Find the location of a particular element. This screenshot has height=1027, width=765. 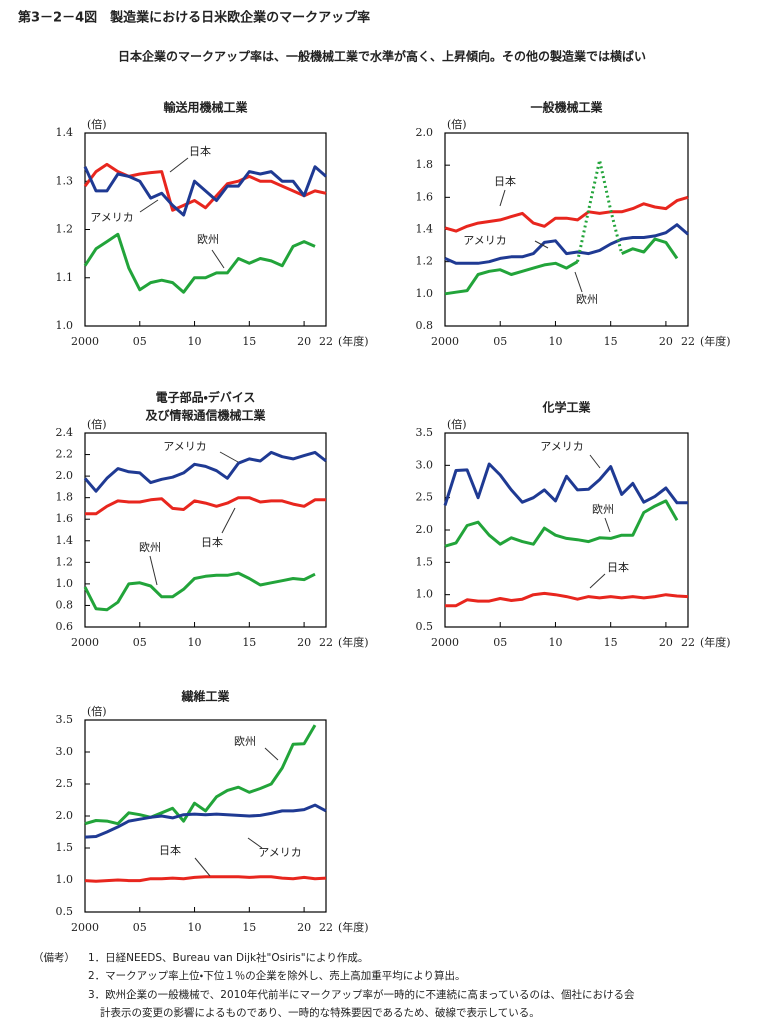

chart-title: 化学工業 is located at coordinates (566, 407).